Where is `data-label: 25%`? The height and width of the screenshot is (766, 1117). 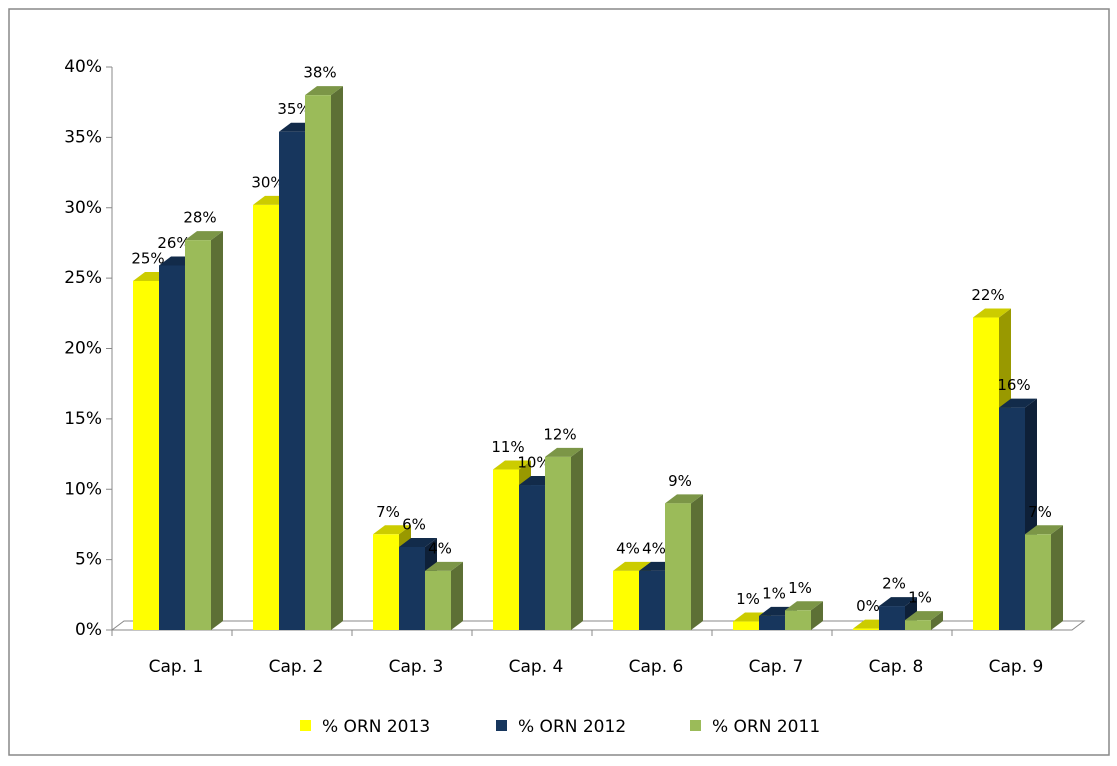 data-label: 25% is located at coordinates (147, 258).